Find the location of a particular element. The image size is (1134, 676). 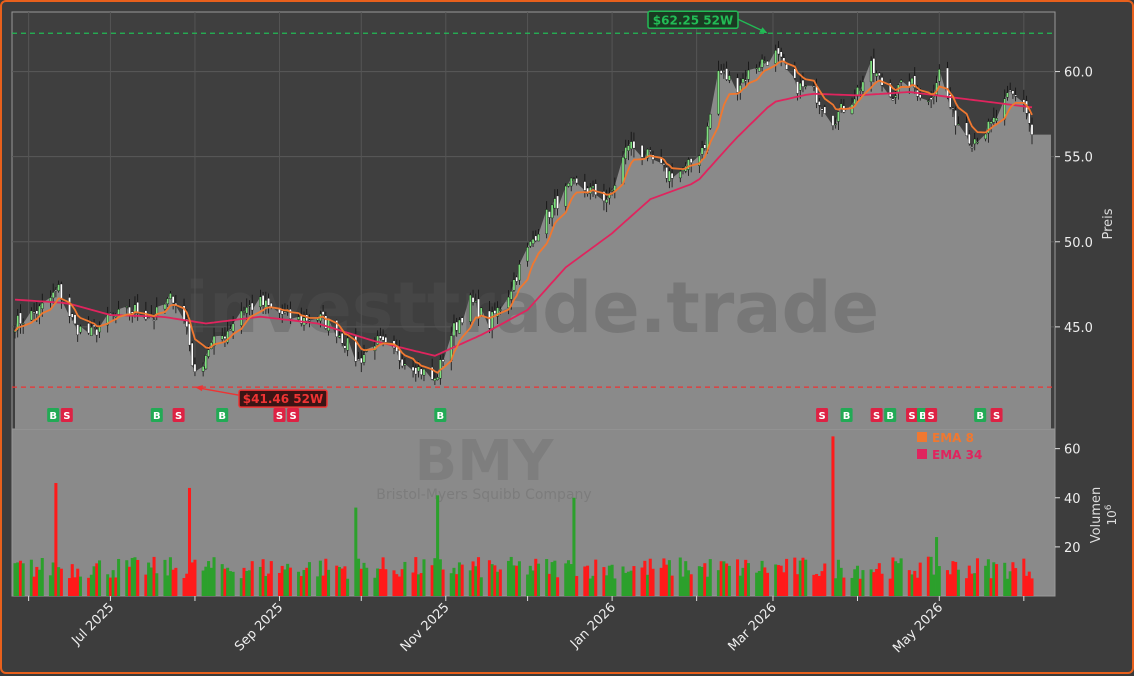

legend-label: EMA 34 is located at coordinates (957, 455).